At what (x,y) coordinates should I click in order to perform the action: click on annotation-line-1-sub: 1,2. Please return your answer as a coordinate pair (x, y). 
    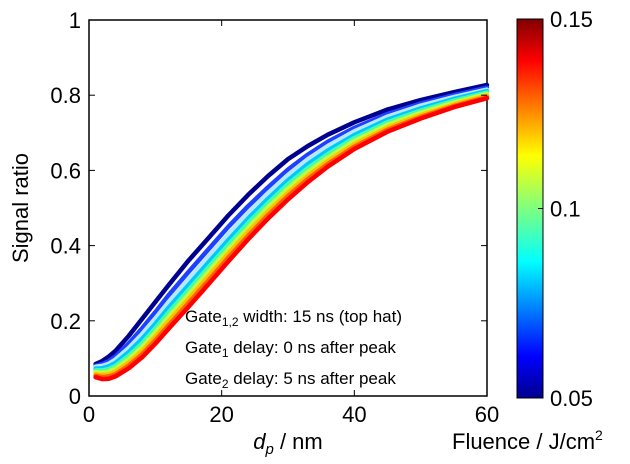
    Looking at the image, I should click on (230, 322).